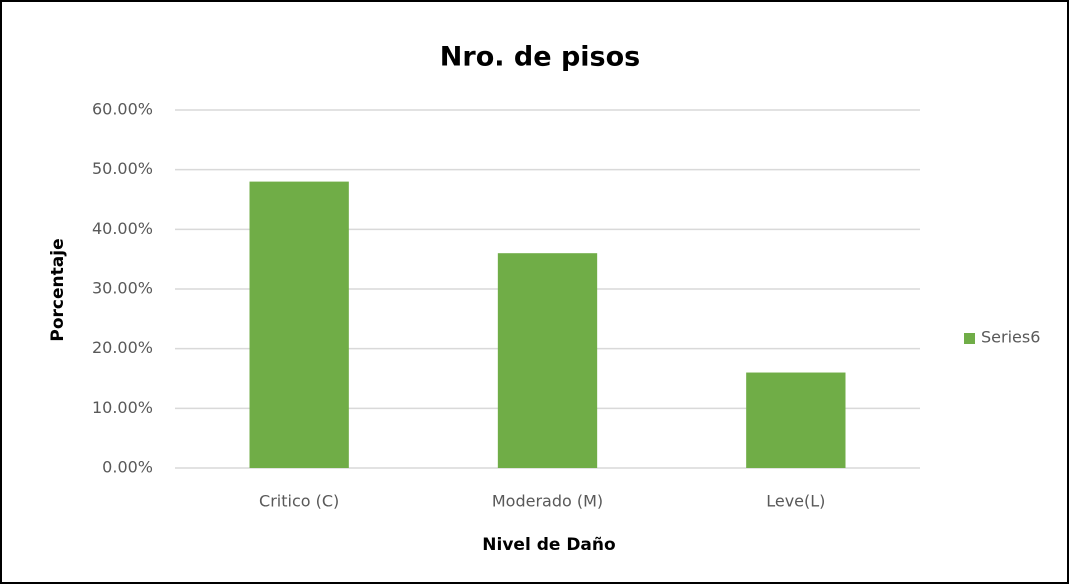 This screenshot has width=1069, height=584. Describe the element at coordinates (122, 347) in the screenshot. I see `y-tick-label: 20.00%` at that location.